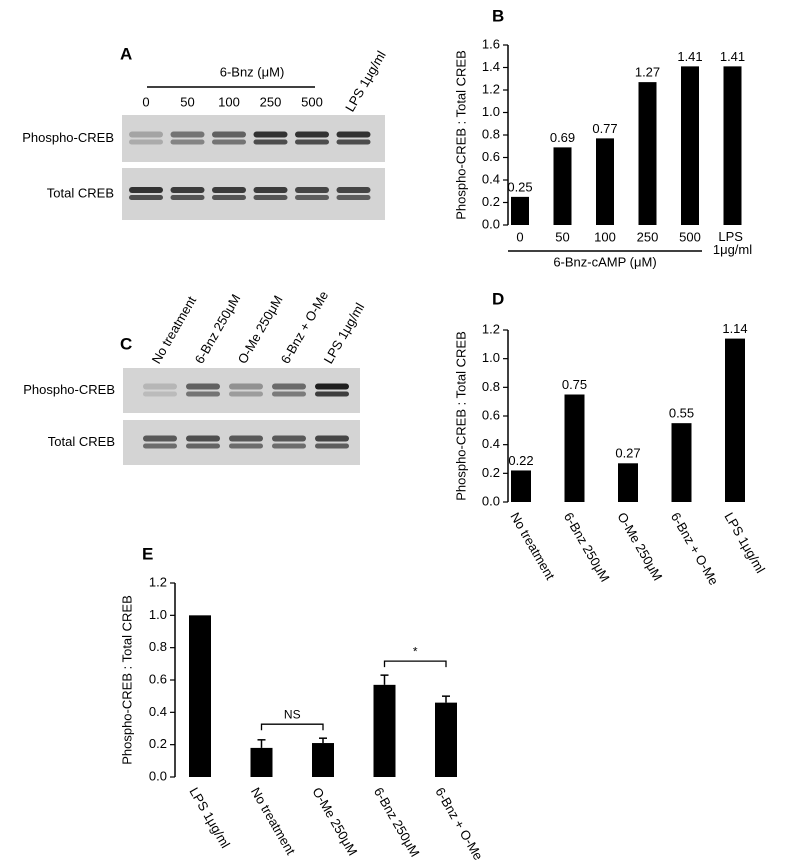  Describe the element at coordinates (126, 680) in the screenshot. I see `y-axis-label: Phospho-CREB : Total CREB` at that location.